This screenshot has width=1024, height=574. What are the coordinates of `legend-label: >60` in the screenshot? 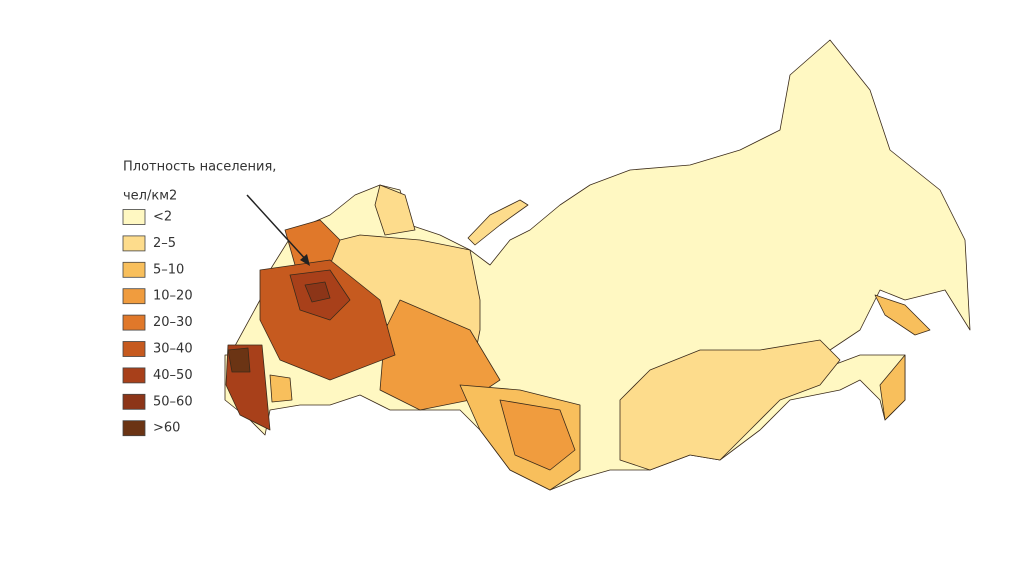 It's located at (166, 428).